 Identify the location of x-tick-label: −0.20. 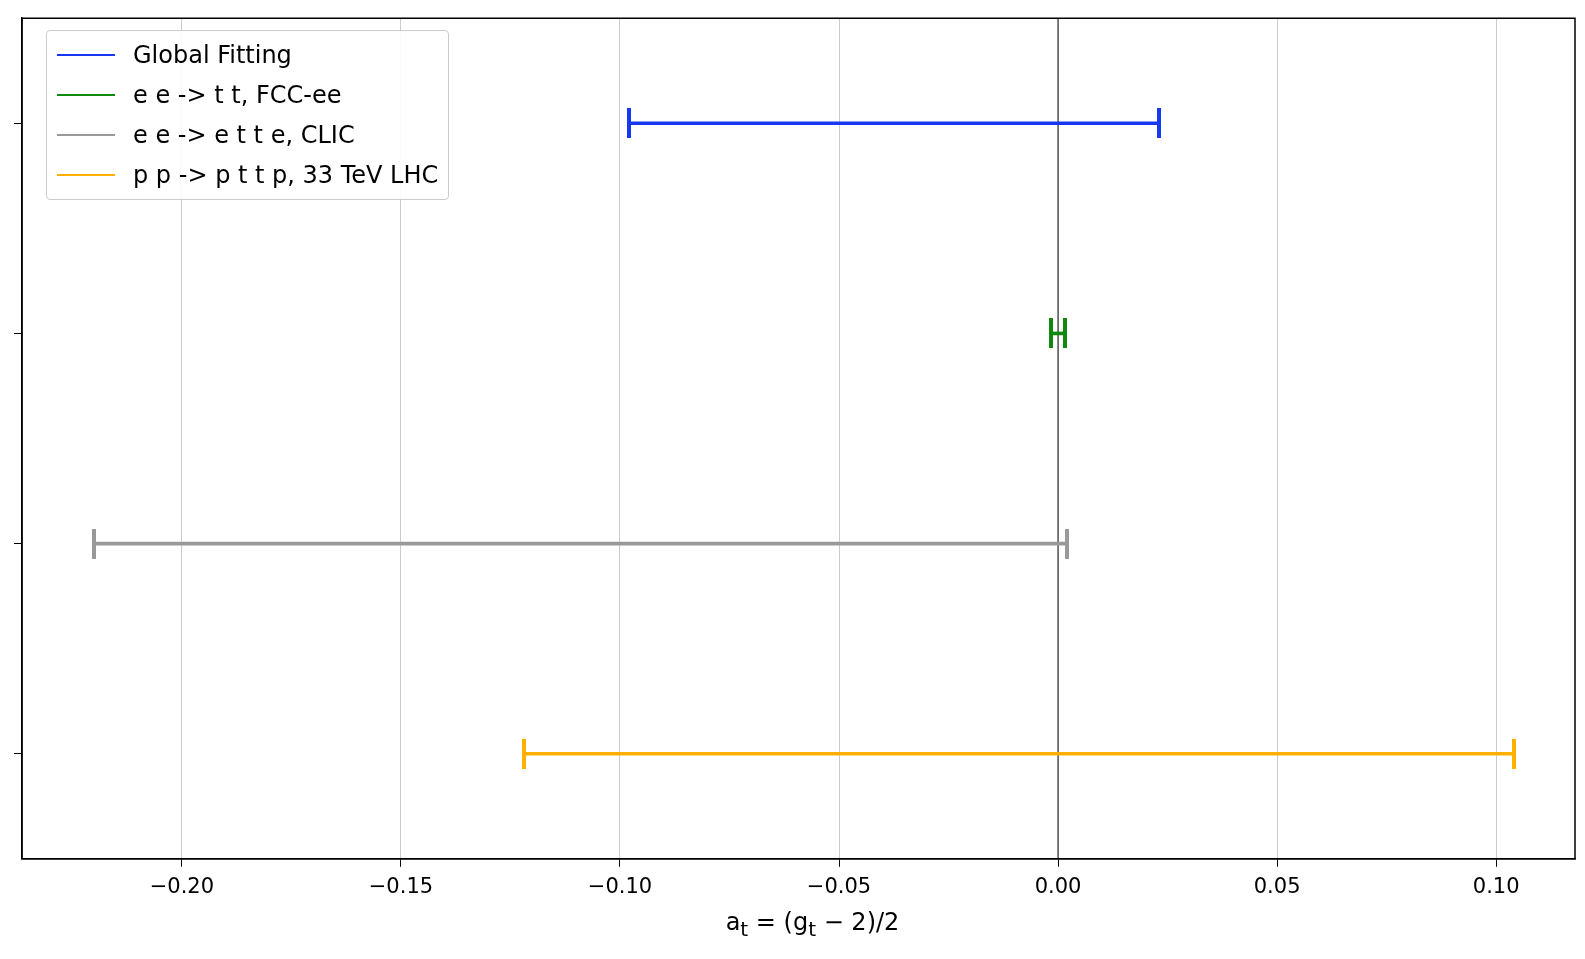
(182, 885).